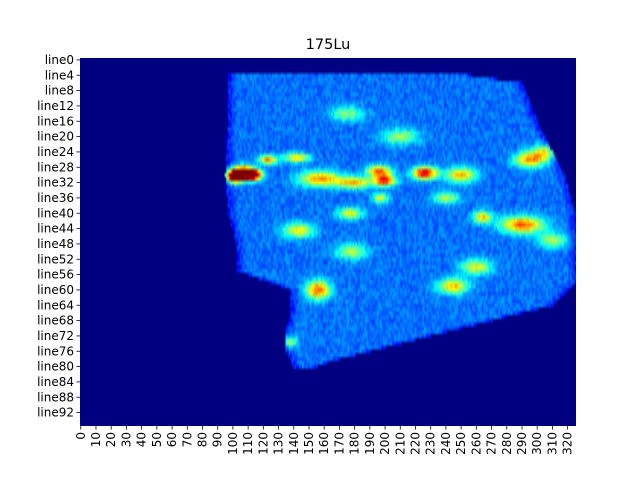  I want to click on x-tick-label: 320, so click(568, 443).